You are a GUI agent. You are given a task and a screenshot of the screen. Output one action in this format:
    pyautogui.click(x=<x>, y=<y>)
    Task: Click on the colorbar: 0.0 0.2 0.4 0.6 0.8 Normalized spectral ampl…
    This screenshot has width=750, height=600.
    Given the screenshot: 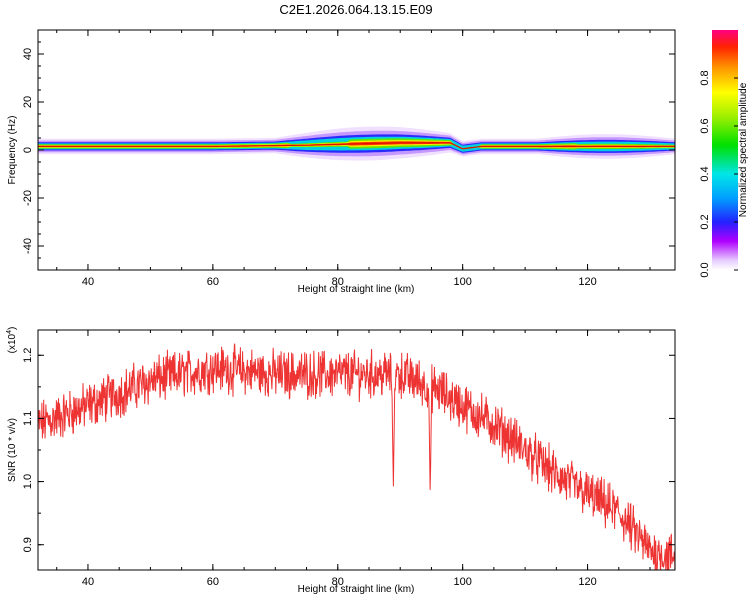 What is the action you would take?
    pyautogui.click(x=724, y=154)
    